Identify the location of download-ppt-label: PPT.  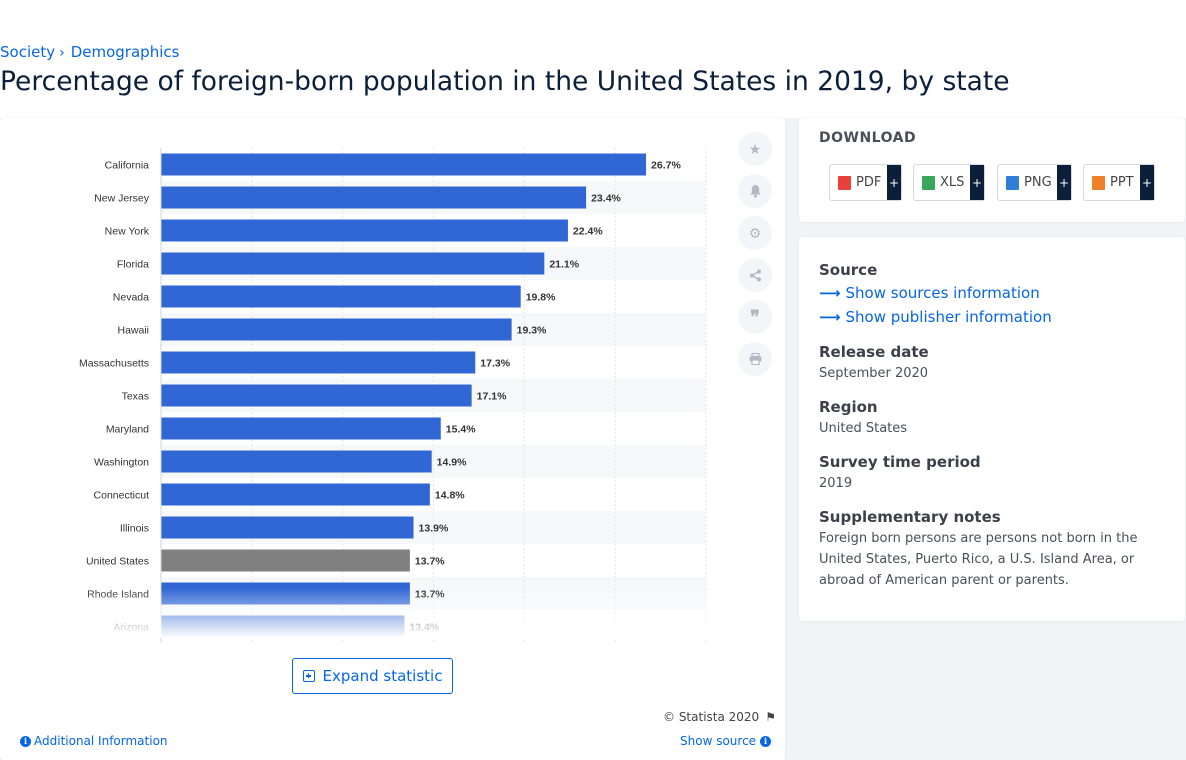
(1122, 182).